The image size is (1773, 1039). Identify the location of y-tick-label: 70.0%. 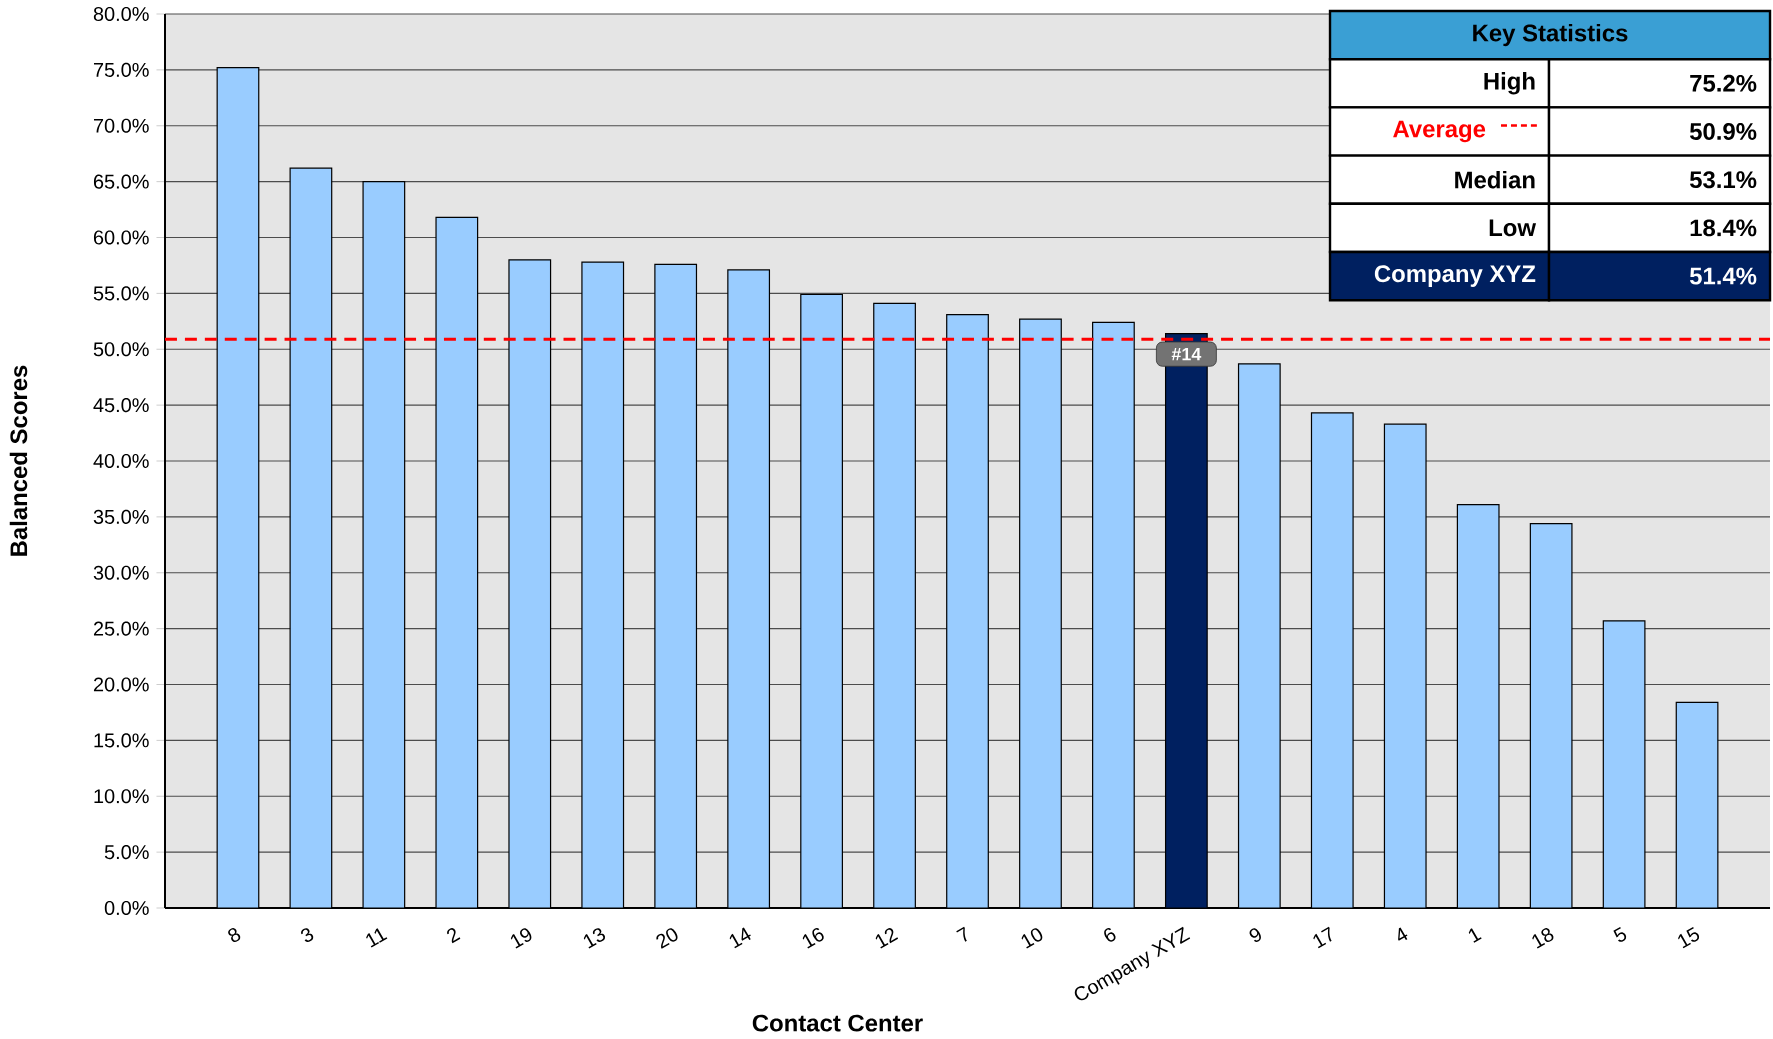
(121, 125).